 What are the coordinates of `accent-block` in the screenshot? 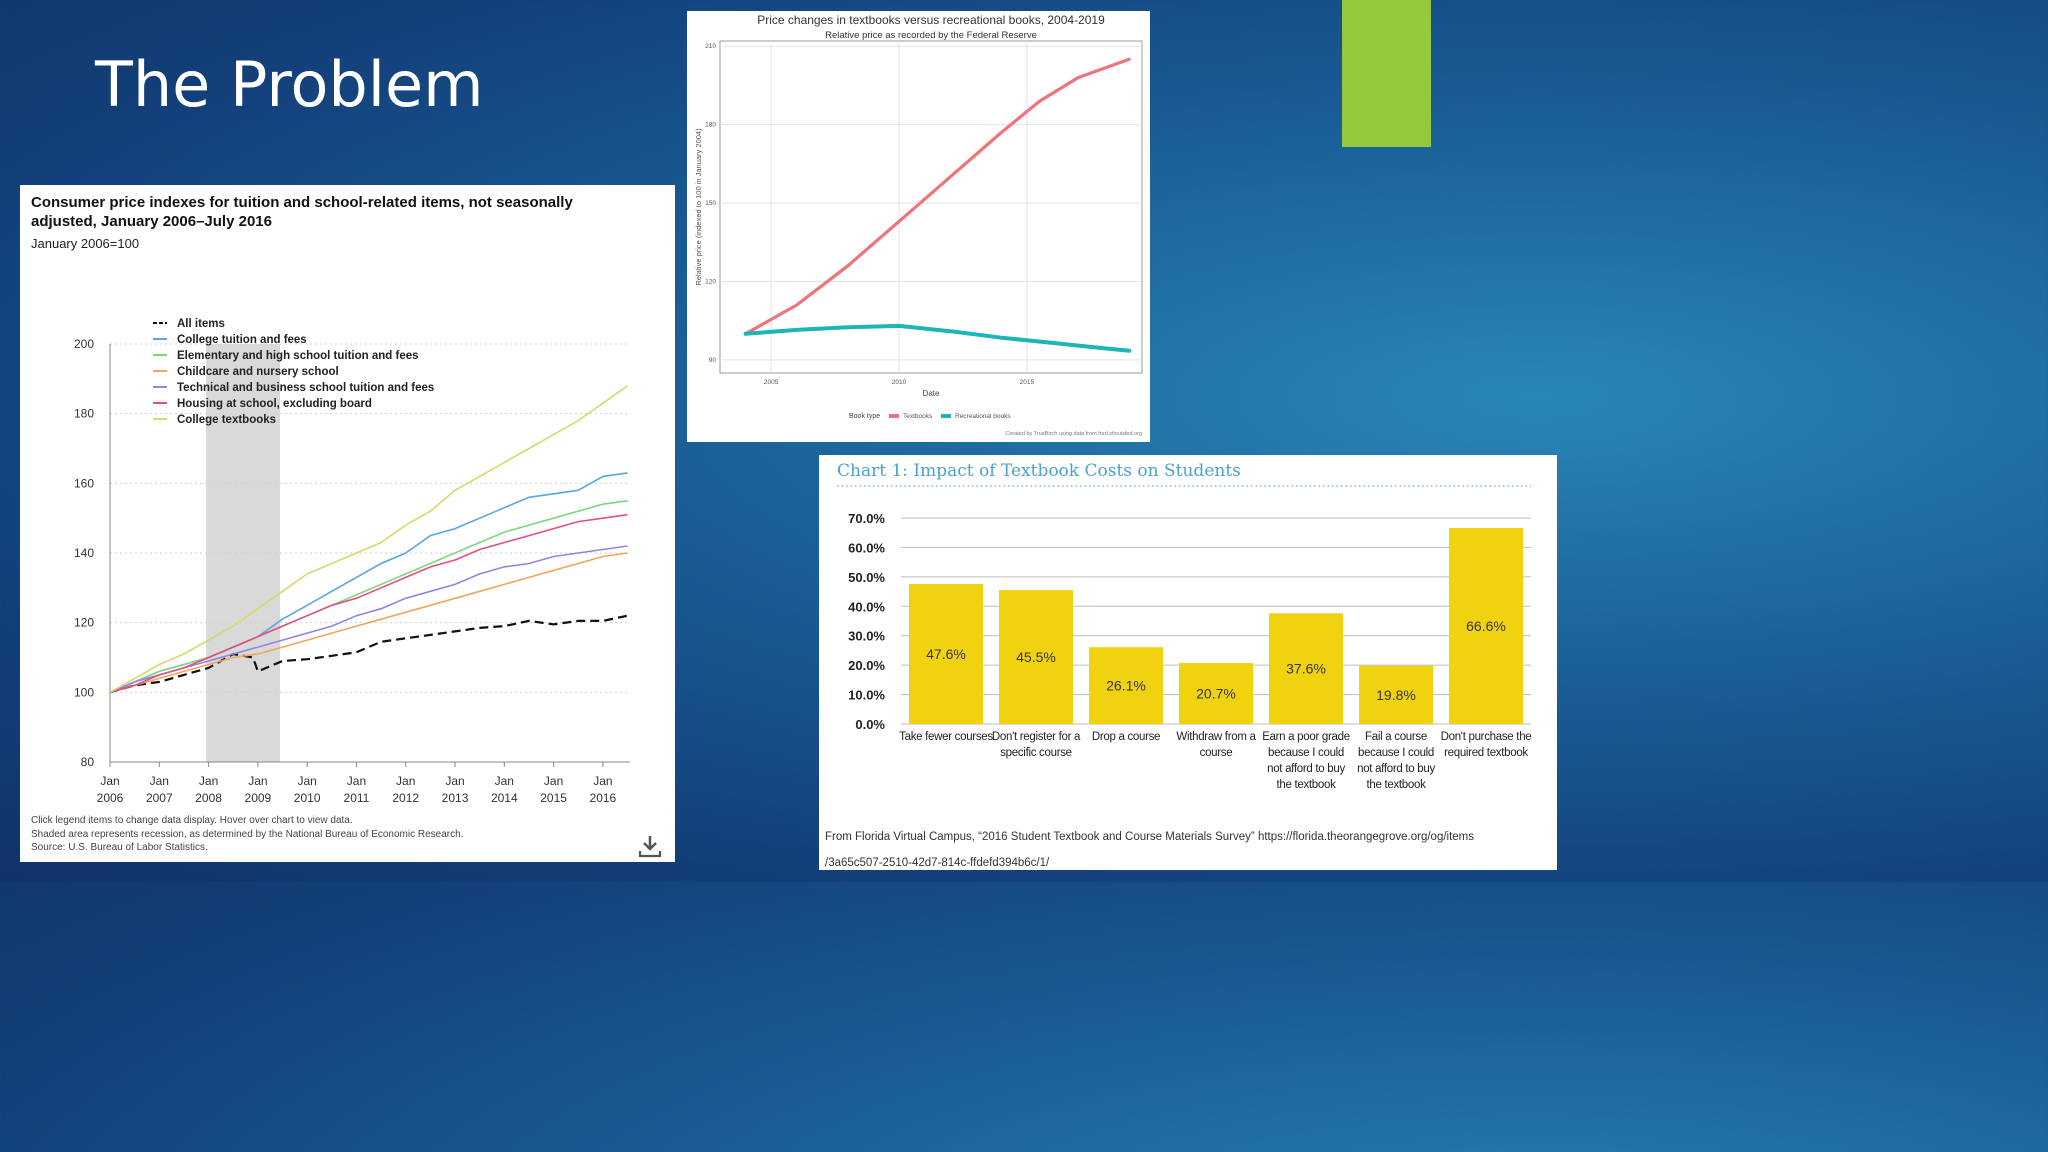 It's located at (1386, 73).